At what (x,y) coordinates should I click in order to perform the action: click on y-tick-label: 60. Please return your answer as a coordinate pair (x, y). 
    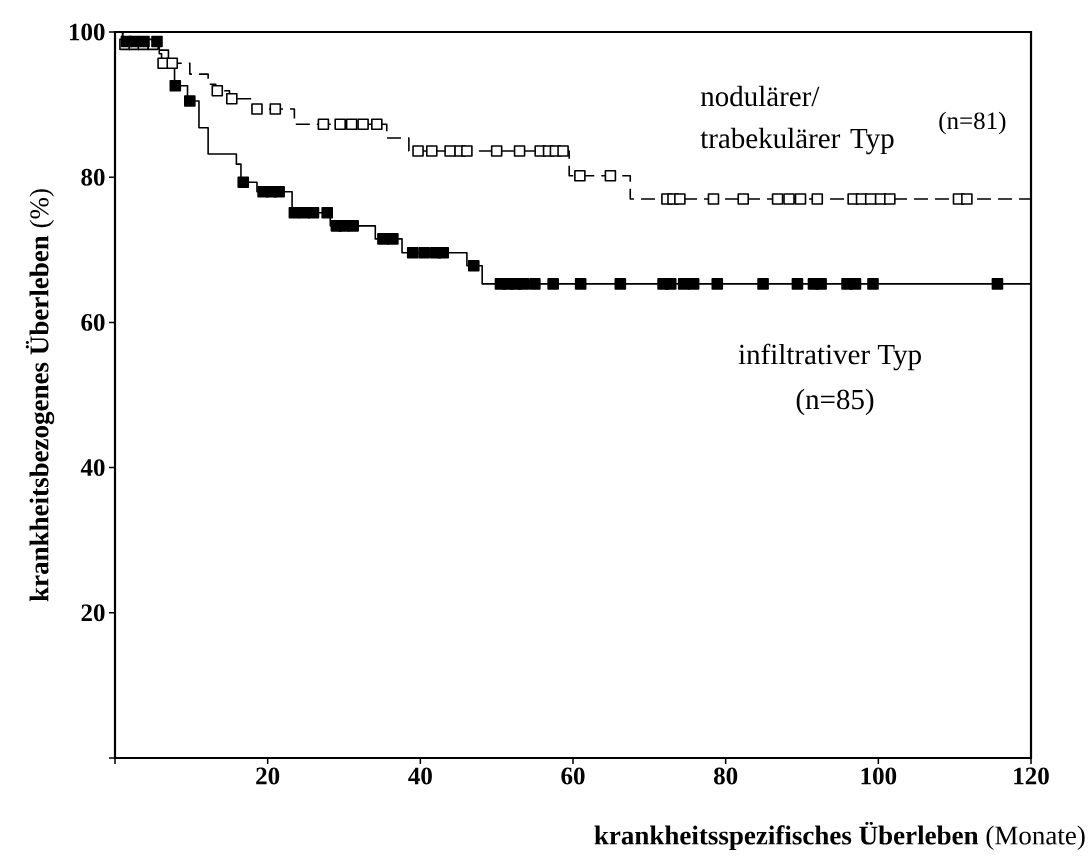
    Looking at the image, I should click on (93, 322).